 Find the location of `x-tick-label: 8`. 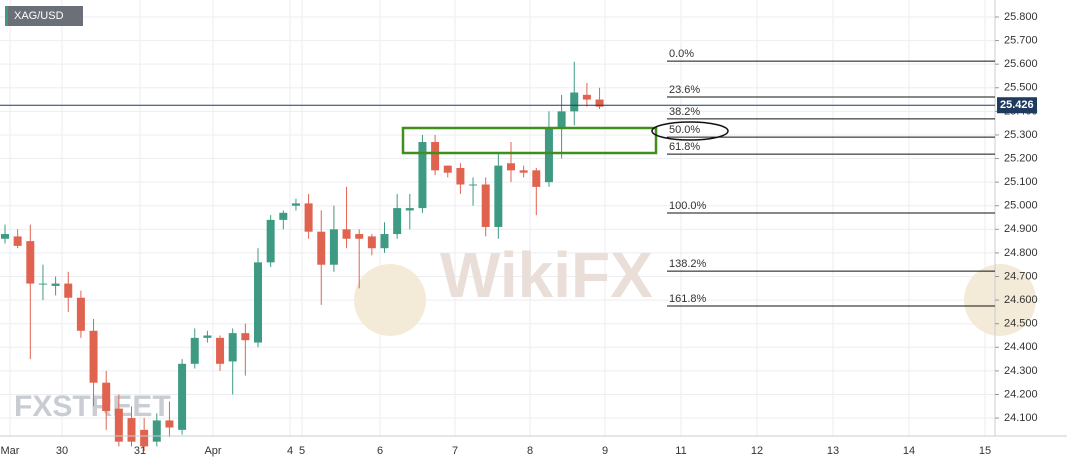

x-tick-label: 8 is located at coordinates (530, 451).